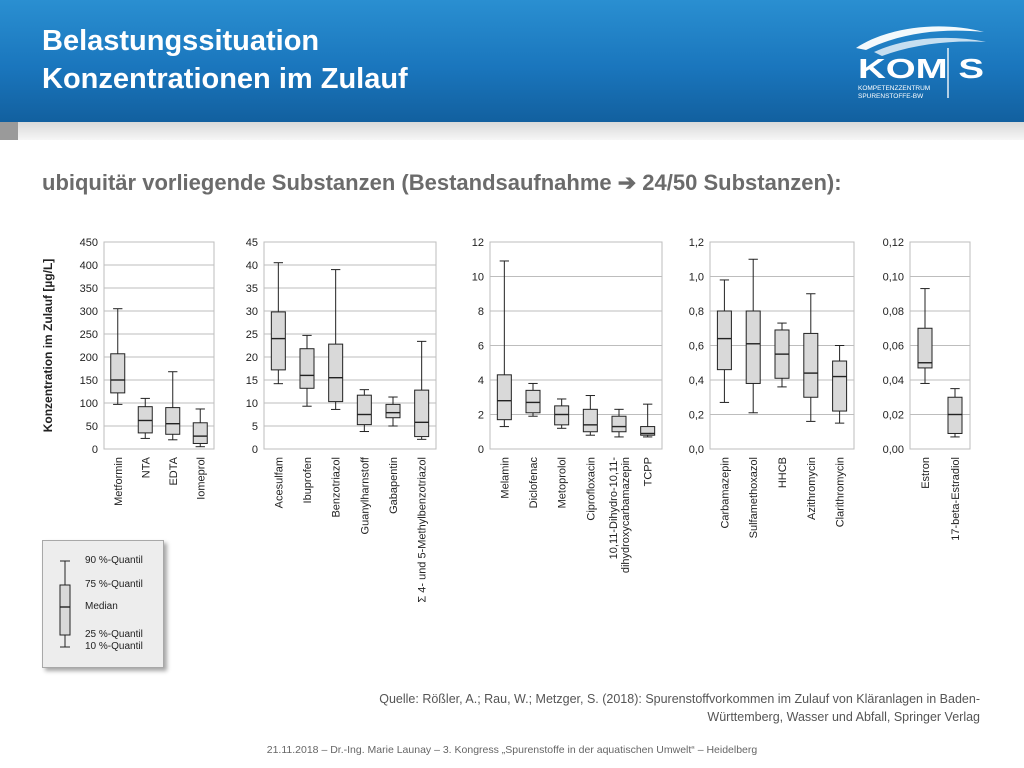  I want to click on legend-label-p90: 90 %-Quantil, so click(114, 560).